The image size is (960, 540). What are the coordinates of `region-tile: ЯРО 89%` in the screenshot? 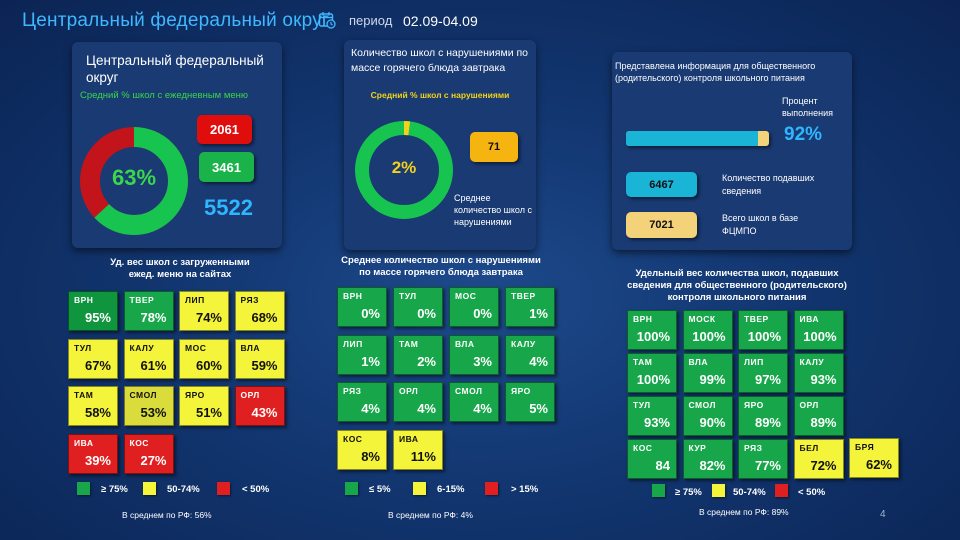 It's located at (763, 416).